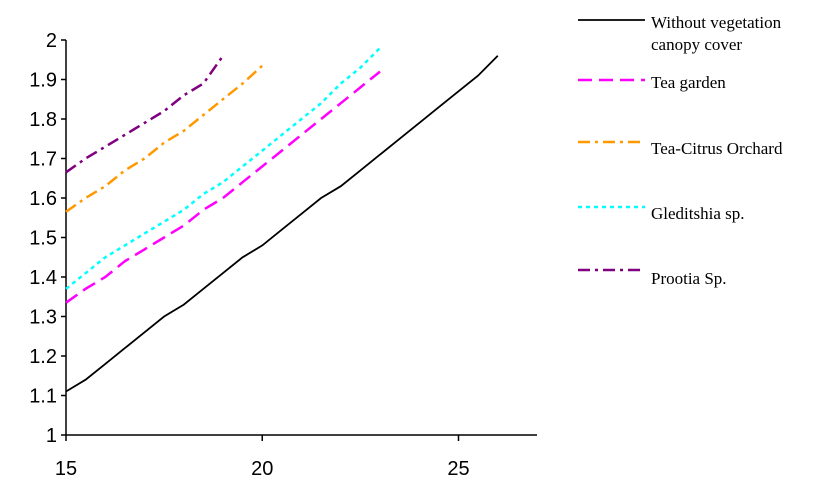  I want to click on x-tick-label: 20, so click(262, 469).